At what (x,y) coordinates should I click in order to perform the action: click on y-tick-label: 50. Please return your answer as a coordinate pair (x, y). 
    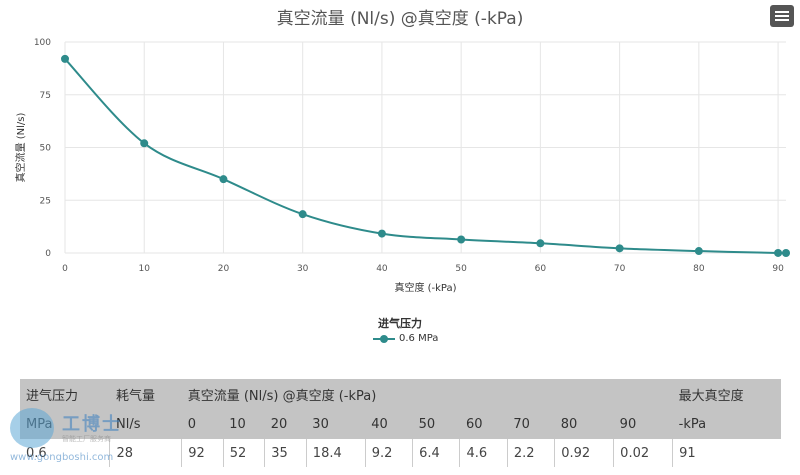
    Looking at the image, I should click on (46, 149).